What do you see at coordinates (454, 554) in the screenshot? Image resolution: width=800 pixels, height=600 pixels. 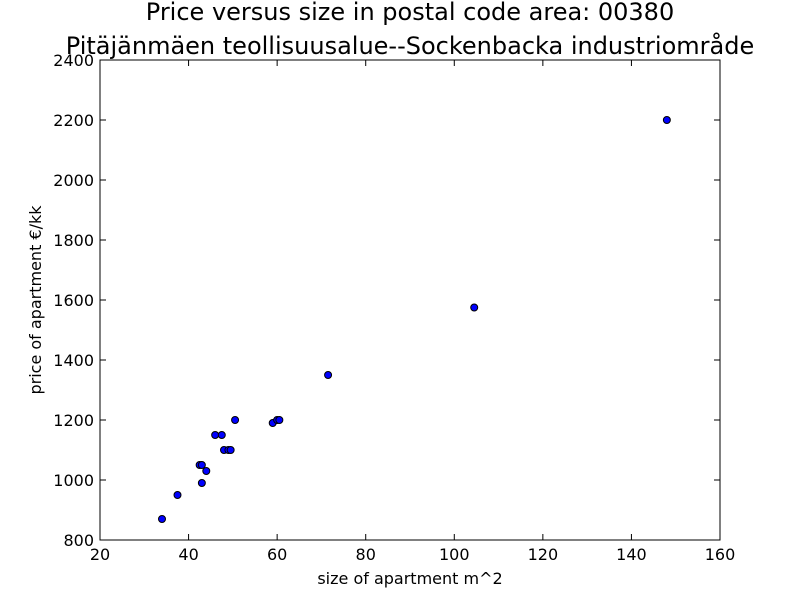 I see `x-tick-label: 100` at bounding box center [454, 554].